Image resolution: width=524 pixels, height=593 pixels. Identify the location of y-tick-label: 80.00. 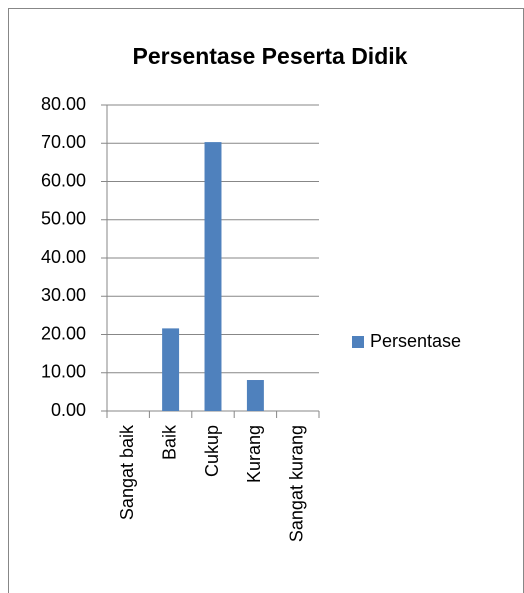
(63, 104).